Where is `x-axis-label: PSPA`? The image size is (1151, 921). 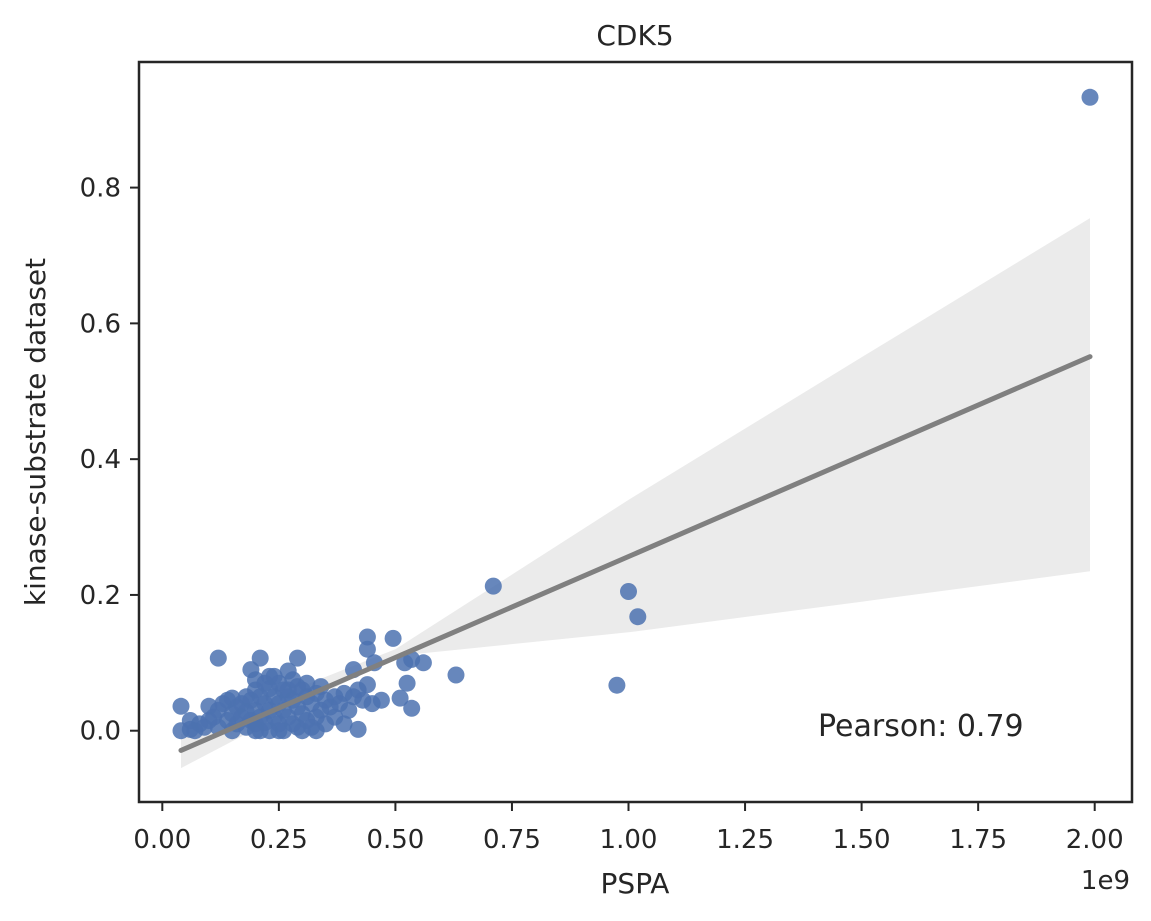 x-axis-label: PSPA is located at coordinates (635, 883).